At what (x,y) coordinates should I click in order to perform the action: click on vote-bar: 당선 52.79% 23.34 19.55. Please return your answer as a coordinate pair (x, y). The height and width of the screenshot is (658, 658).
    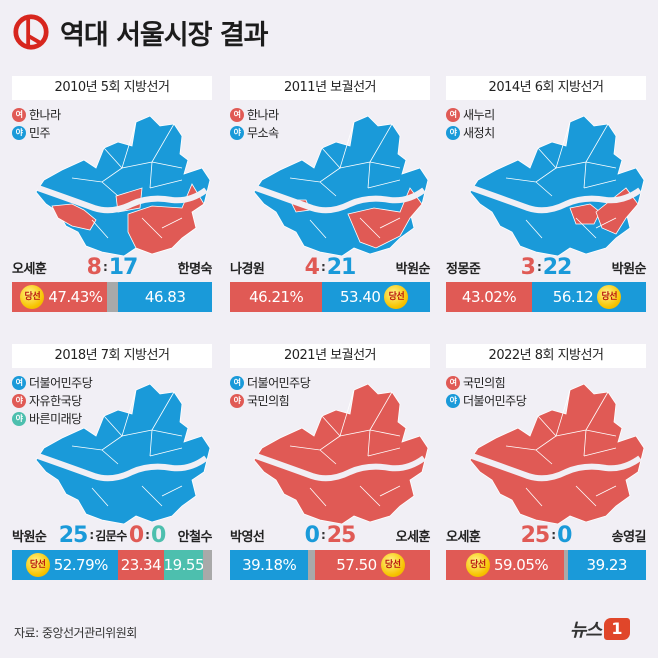
    Looking at the image, I should click on (112, 565).